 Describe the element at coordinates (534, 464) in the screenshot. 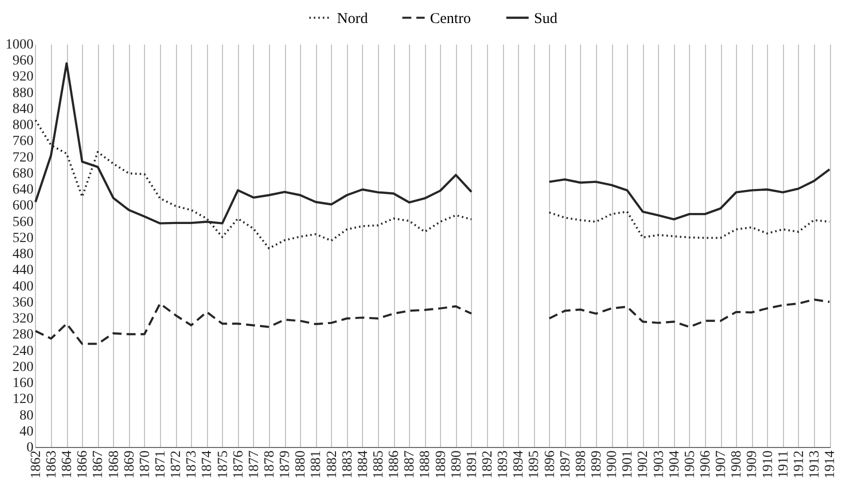

I see `x-tick-label: 1895` at that location.